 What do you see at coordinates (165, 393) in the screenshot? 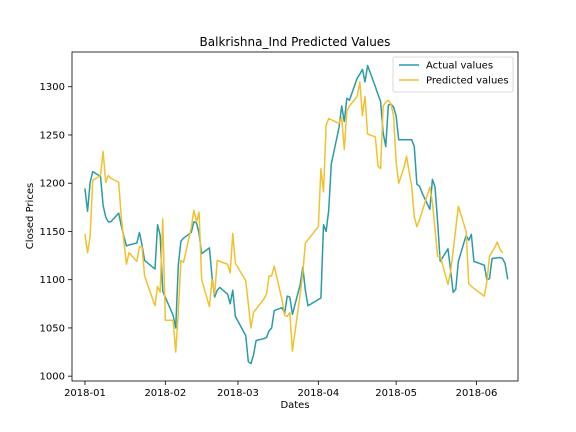
I see `x-tick-label: 2018-02` at bounding box center [165, 393].